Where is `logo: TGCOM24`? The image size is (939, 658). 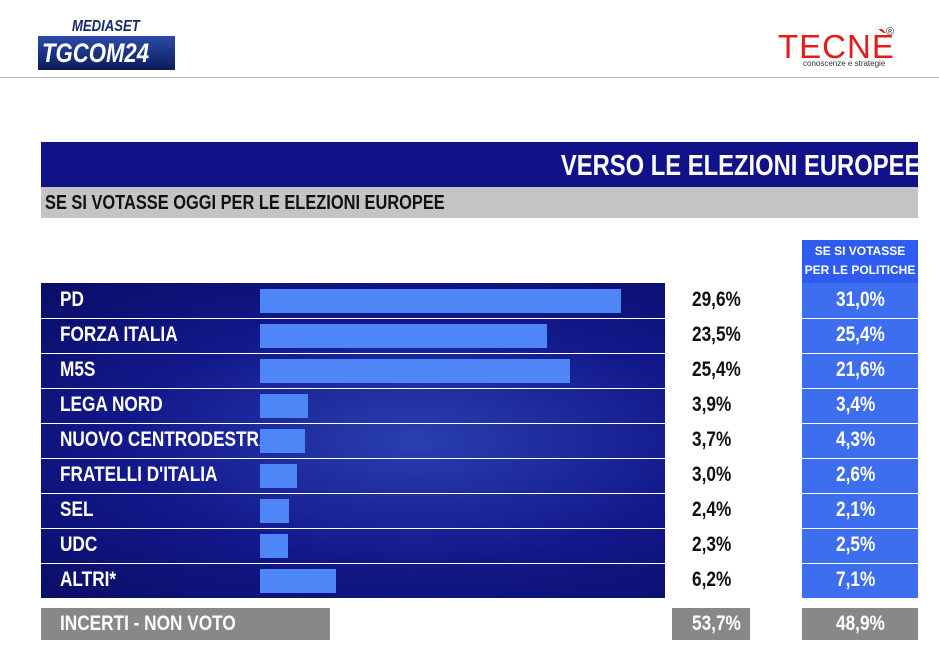
logo: TGCOM24 is located at coordinates (95, 53).